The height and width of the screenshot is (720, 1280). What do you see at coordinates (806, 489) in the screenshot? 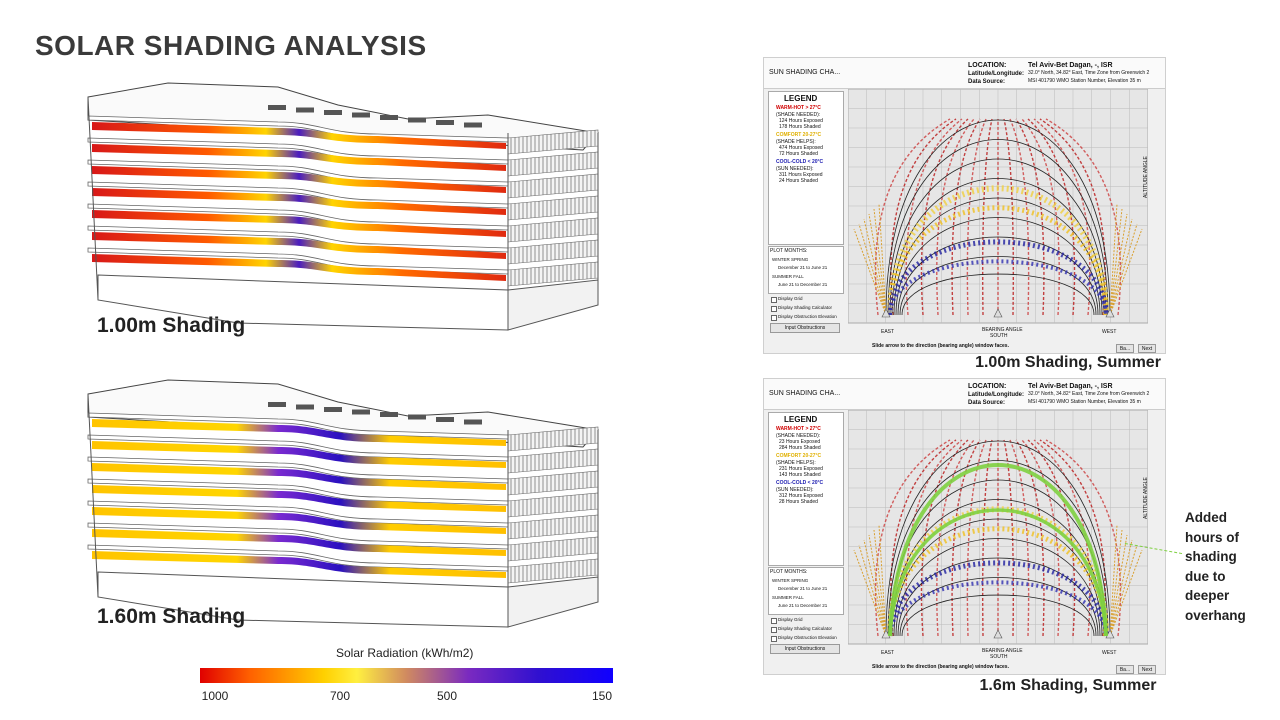
I see `legend-box` at bounding box center [806, 489].